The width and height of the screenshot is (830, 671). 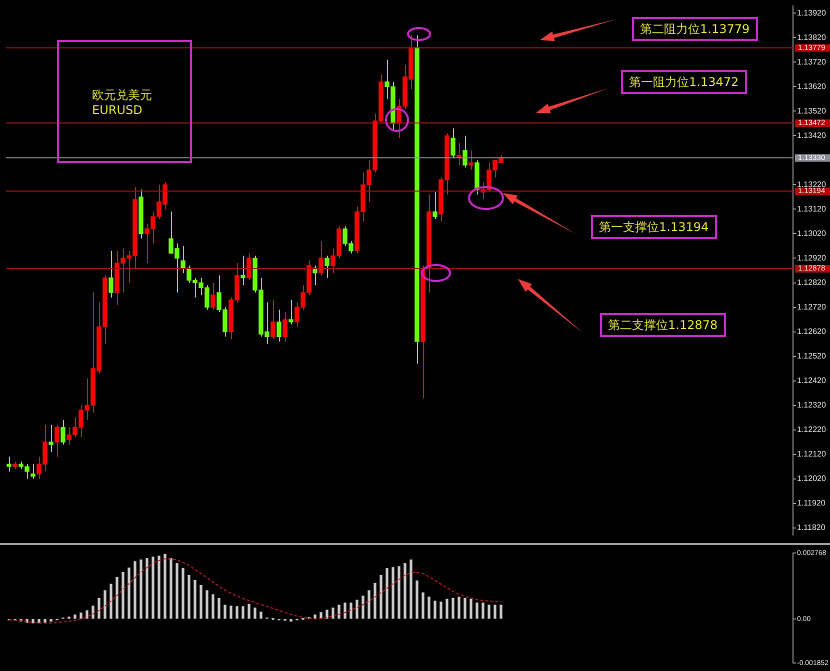 What do you see at coordinates (811, 13) in the screenshot?
I see `y-tick-label: 1.13920` at bounding box center [811, 13].